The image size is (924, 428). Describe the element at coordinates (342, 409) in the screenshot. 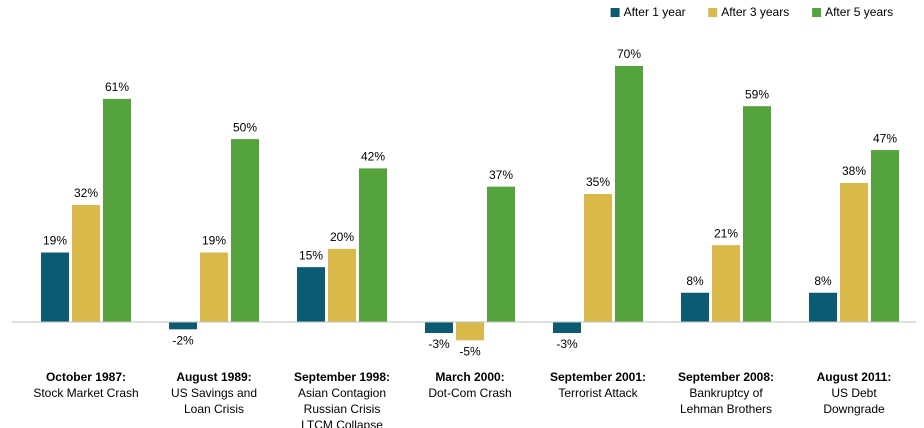

I see `category-label: Russian Crisis` at that location.